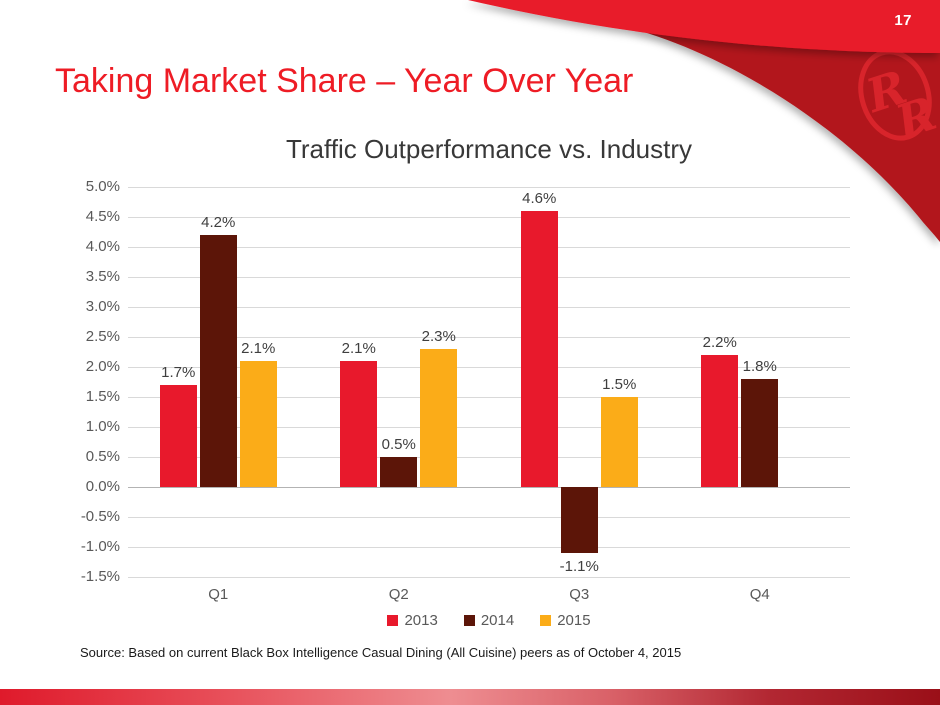  What do you see at coordinates (102, 186) in the screenshot?
I see `y-axis-tick-label: 5.0%` at bounding box center [102, 186].